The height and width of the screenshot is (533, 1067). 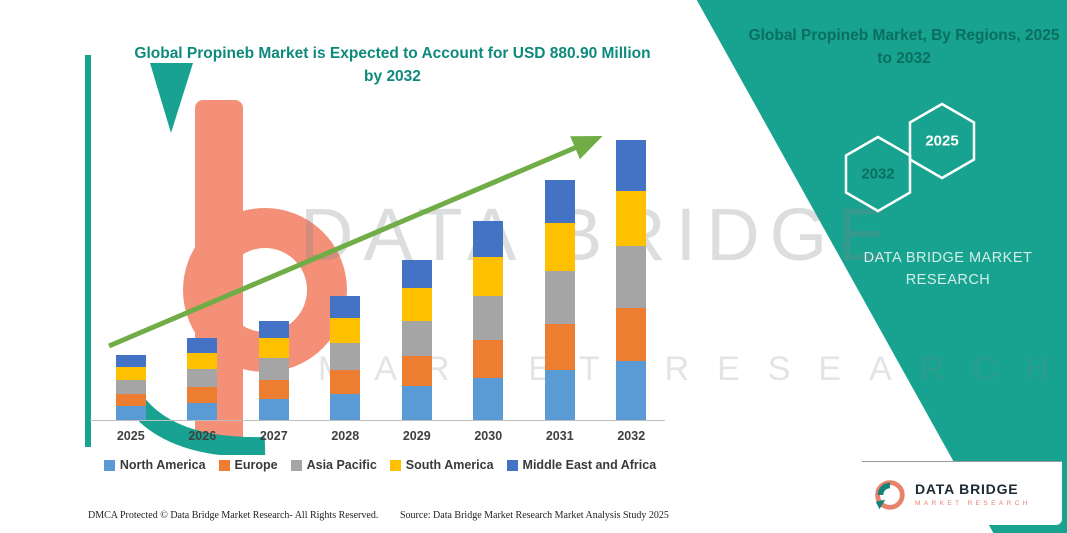 What do you see at coordinates (488, 436) in the screenshot?
I see `x-axis-label: 2030` at bounding box center [488, 436].